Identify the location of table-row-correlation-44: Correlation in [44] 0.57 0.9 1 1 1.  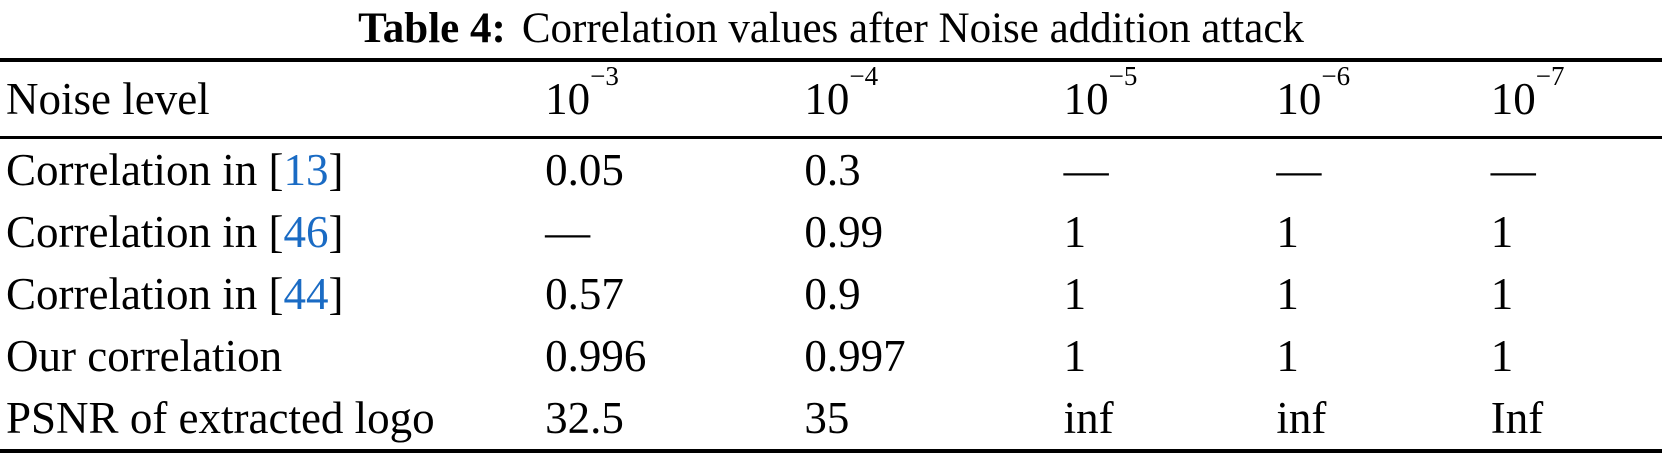
(831, 294).